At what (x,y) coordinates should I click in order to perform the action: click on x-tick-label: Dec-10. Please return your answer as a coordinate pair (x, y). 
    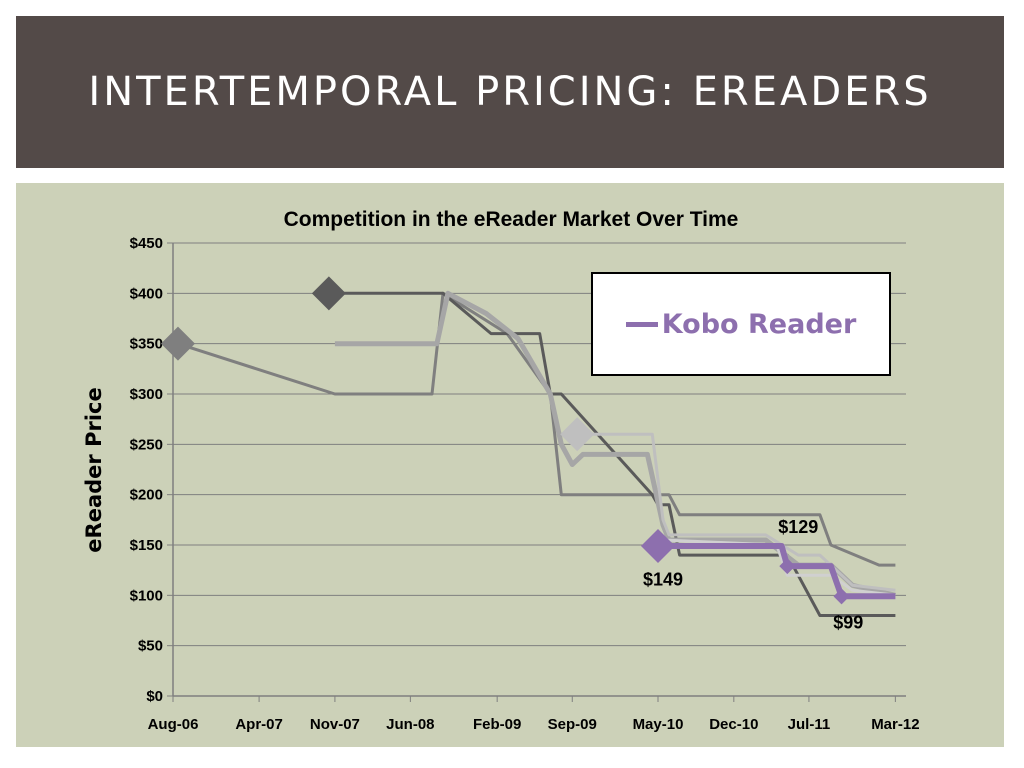
    Looking at the image, I should click on (733, 724).